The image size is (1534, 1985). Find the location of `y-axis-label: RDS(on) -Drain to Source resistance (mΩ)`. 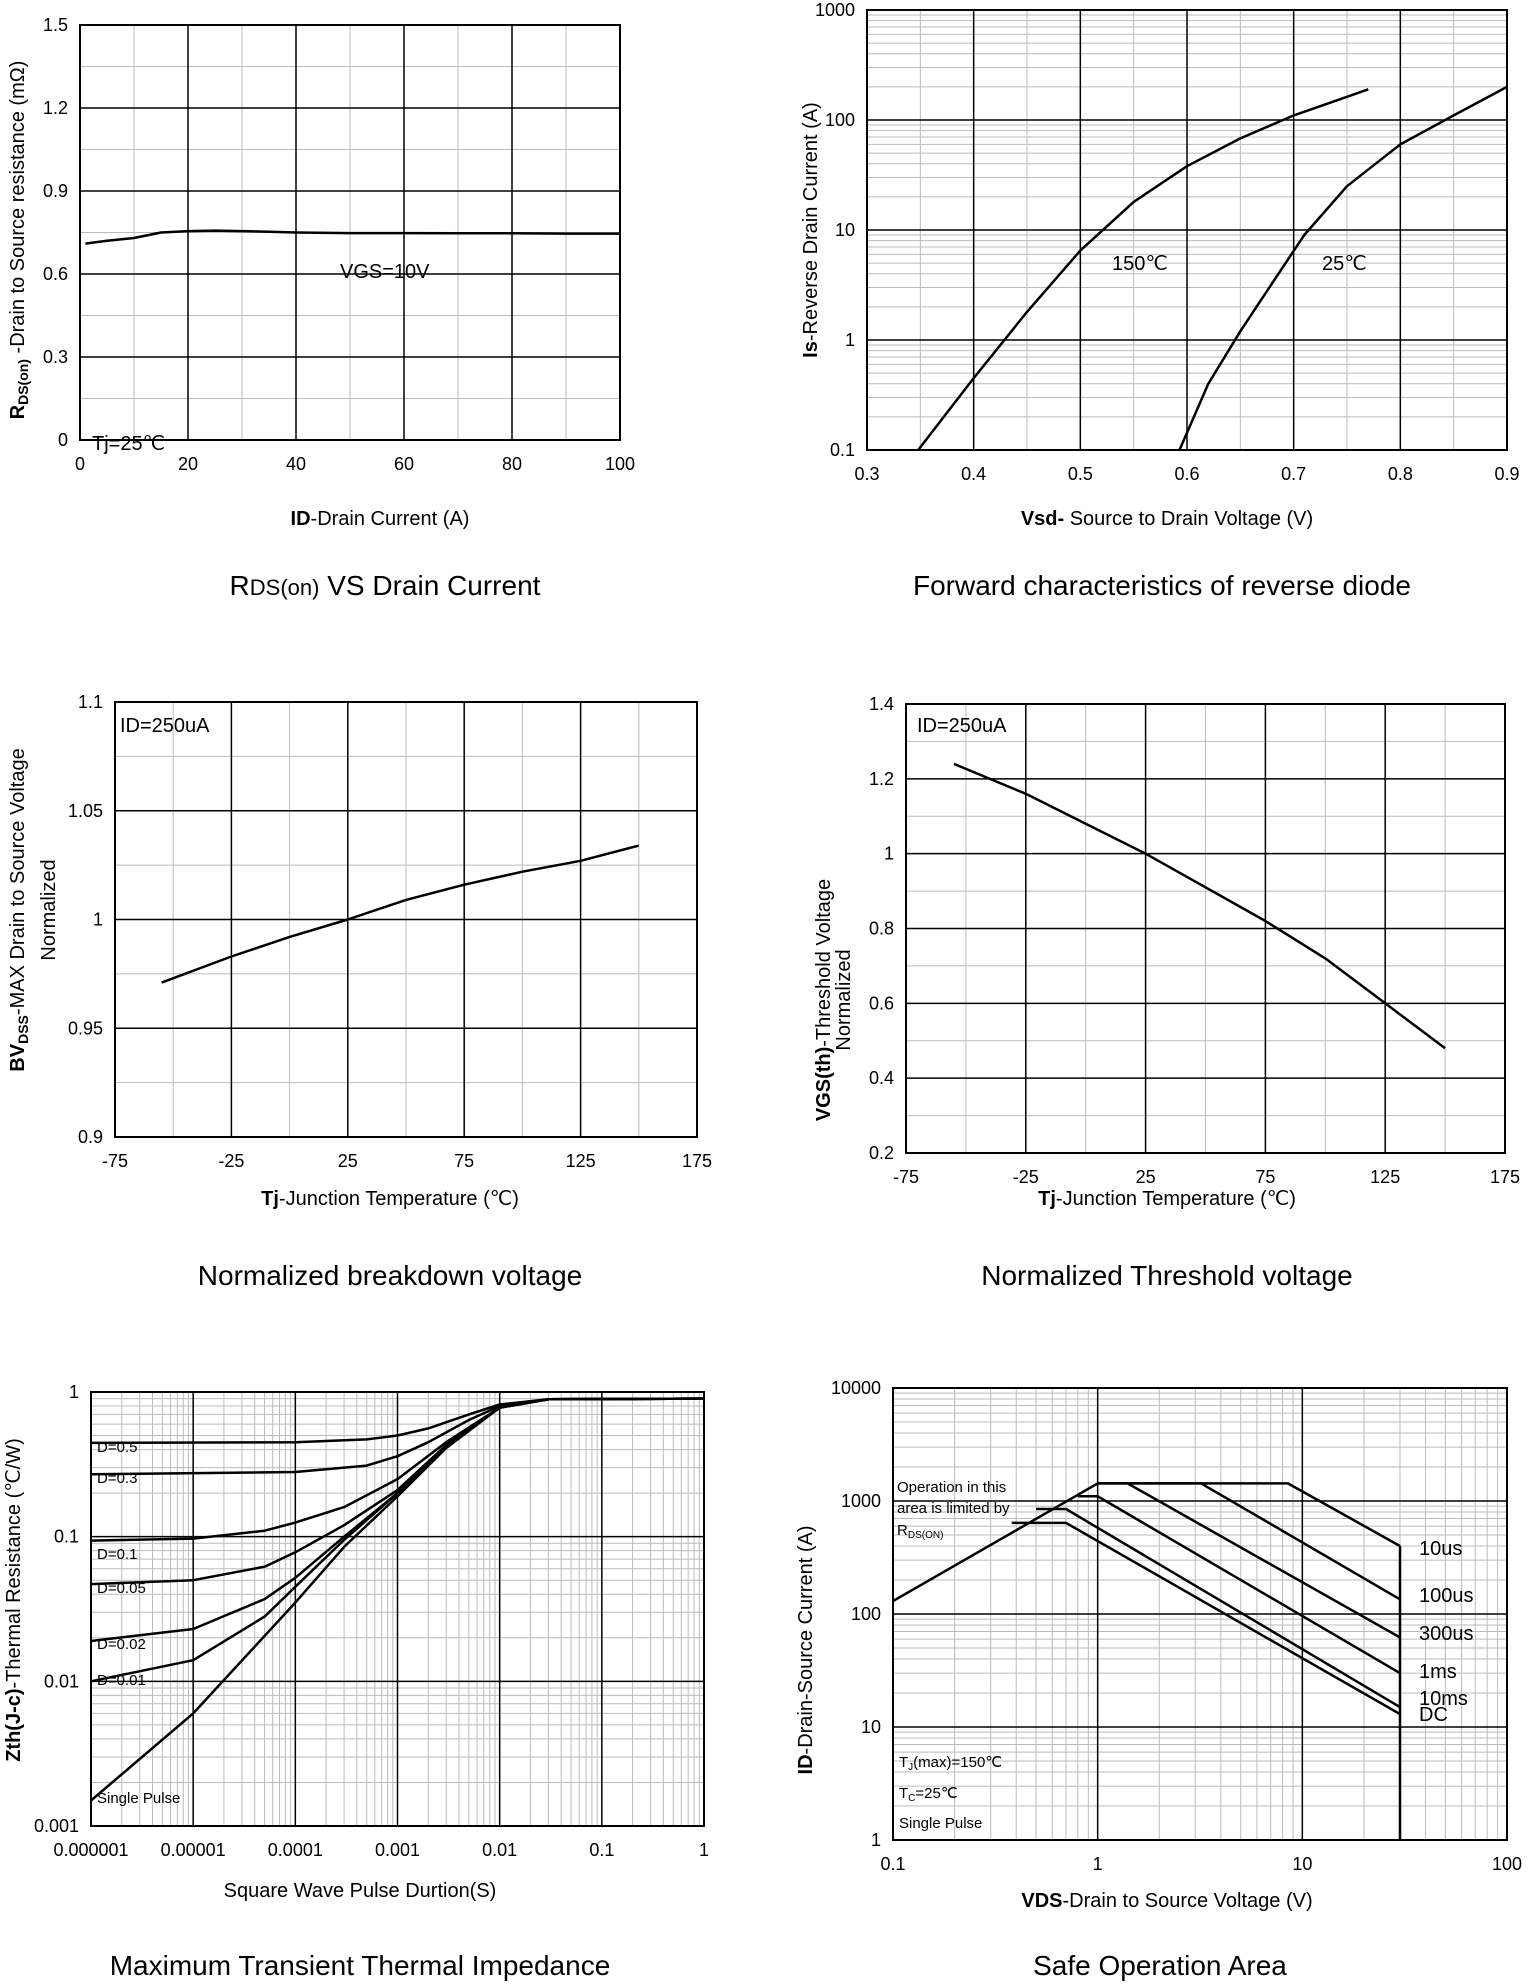

y-axis-label: RDS(on) -Drain to Source resistance (mΩ) is located at coordinates (19, 240).